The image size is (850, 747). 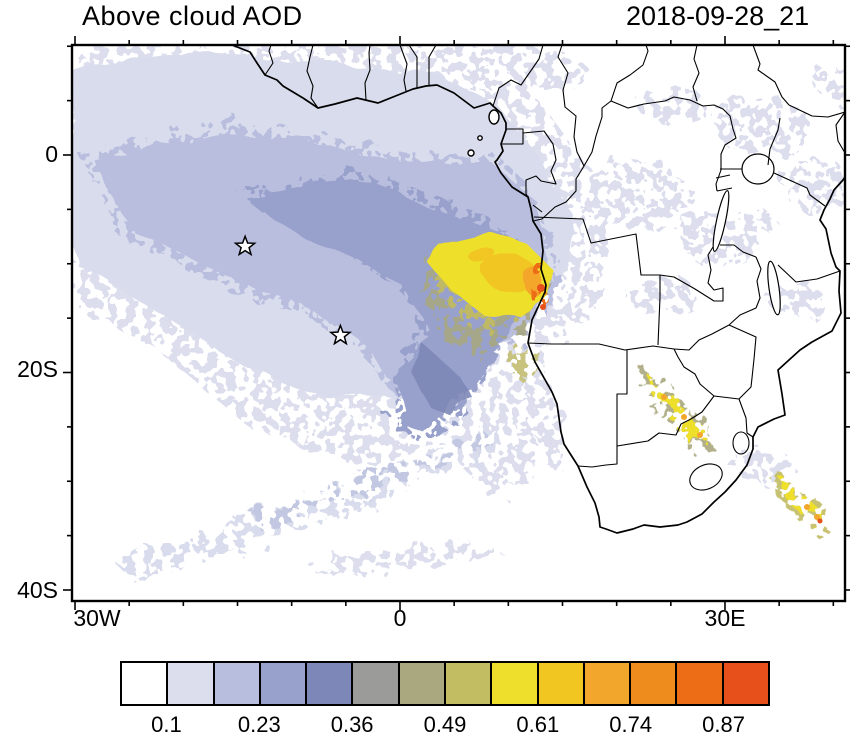 What do you see at coordinates (483, 133) in the screenshot?
I see `islands` at bounding box center [483, 133].